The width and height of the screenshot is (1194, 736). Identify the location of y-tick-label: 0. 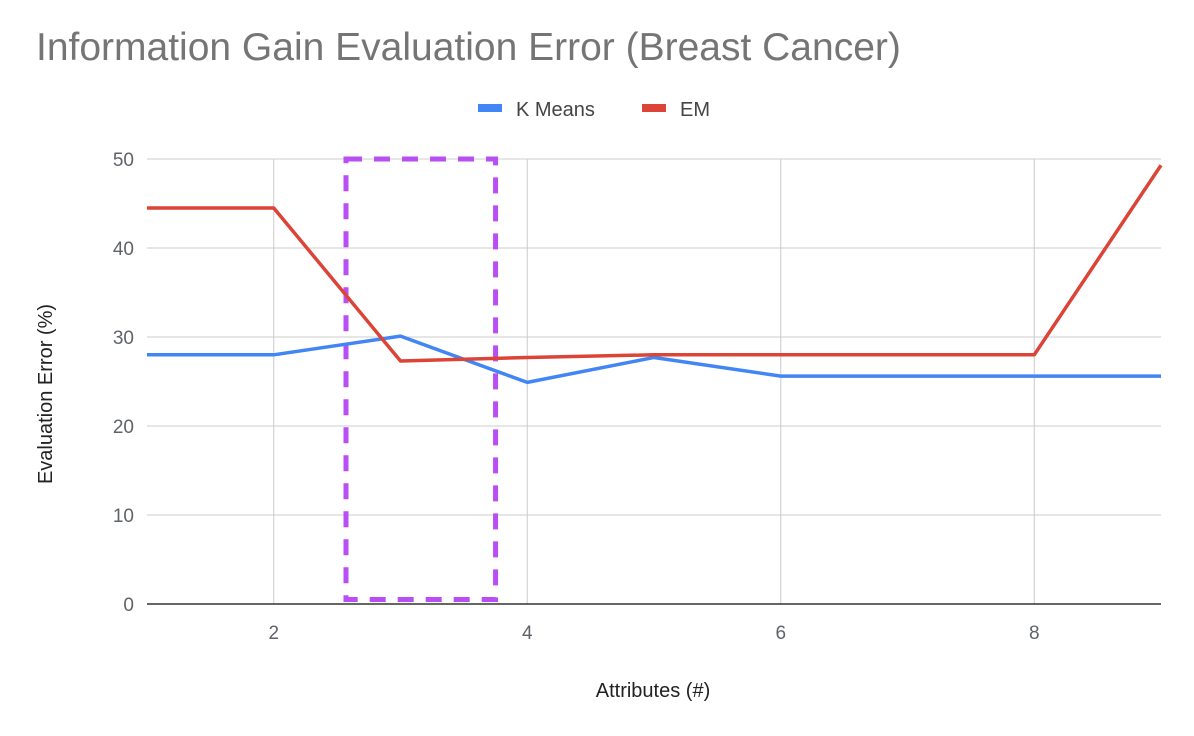
(128, 605).